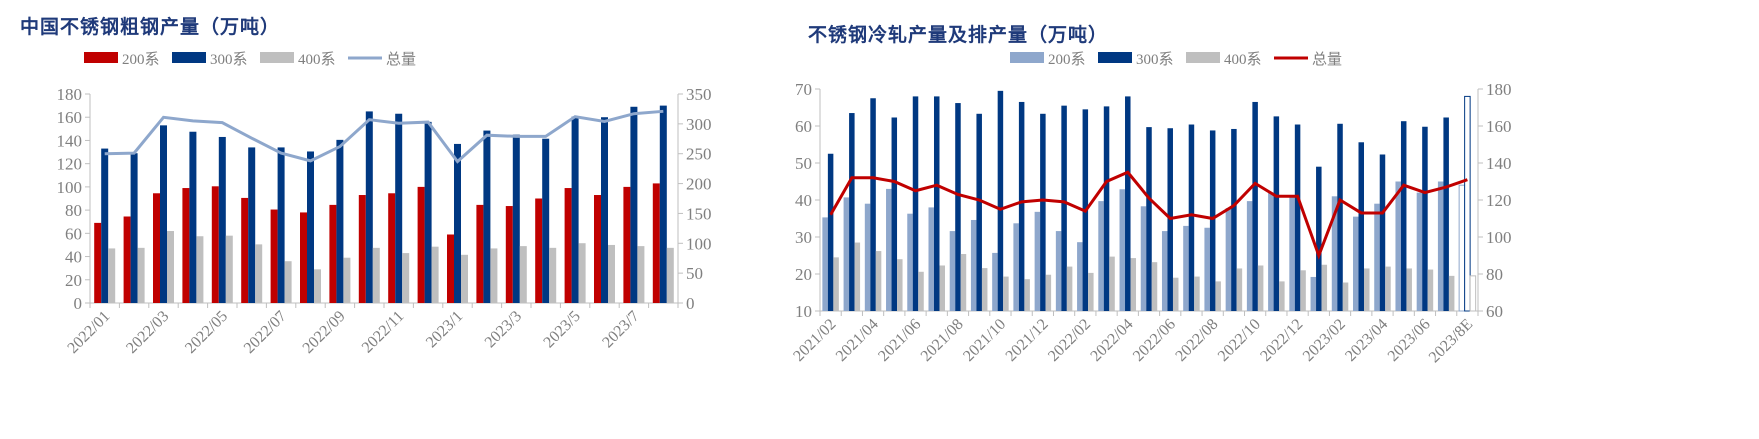  Describe the element at coordinates (1366, 340) in the screenshot. I see `x-tick-label: 2023/04` at that location.